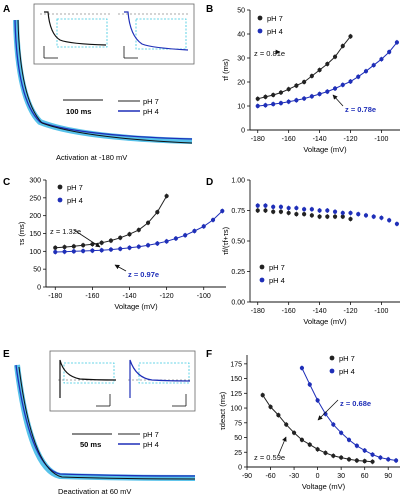 This screenshot has width=404, height=500. Describe the element at coordinates (243, 131) in the screenshot. I see `y-tick-label-b: 0` at that location.